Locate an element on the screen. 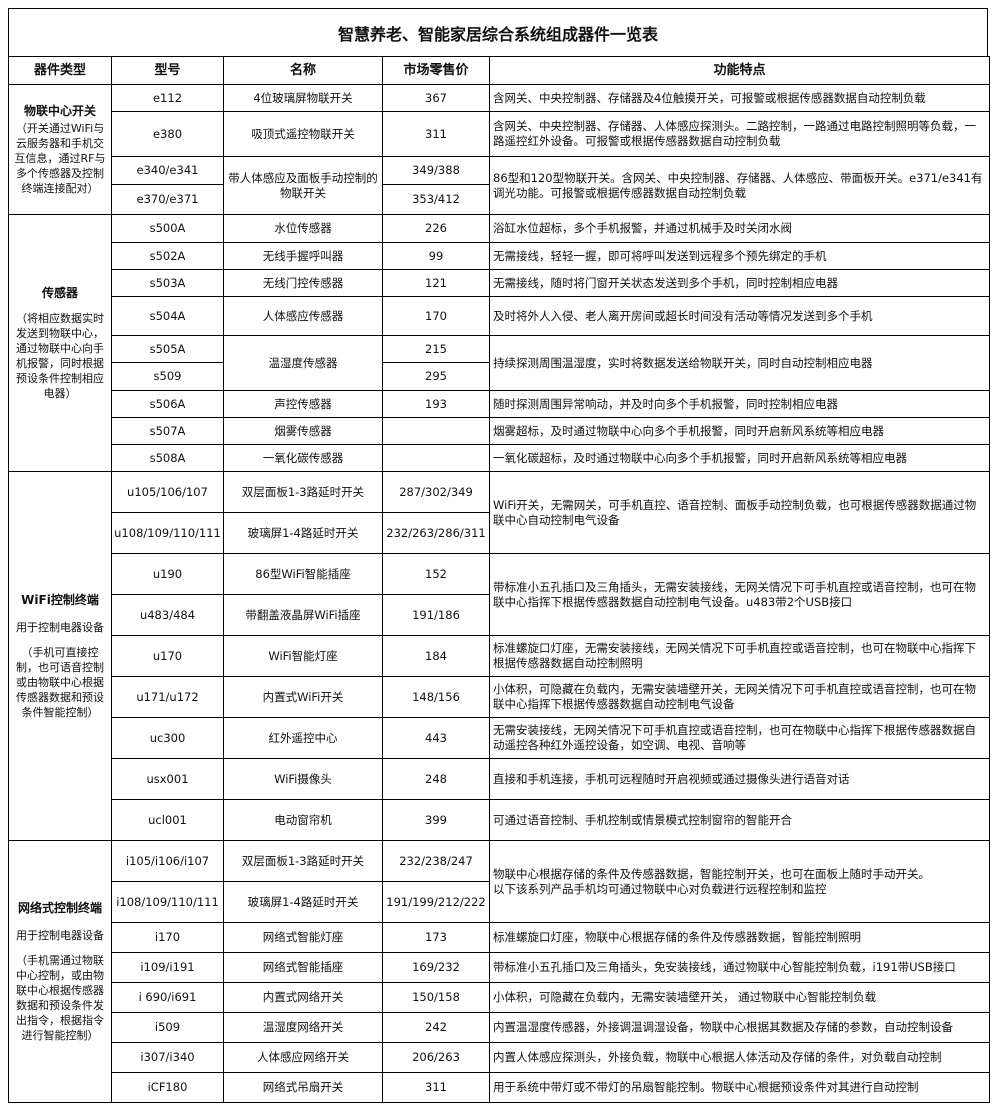 This screenshot has width=996, height=1113. name-cell: 无线手握呼叫器 is located at coordinates (303, 256).